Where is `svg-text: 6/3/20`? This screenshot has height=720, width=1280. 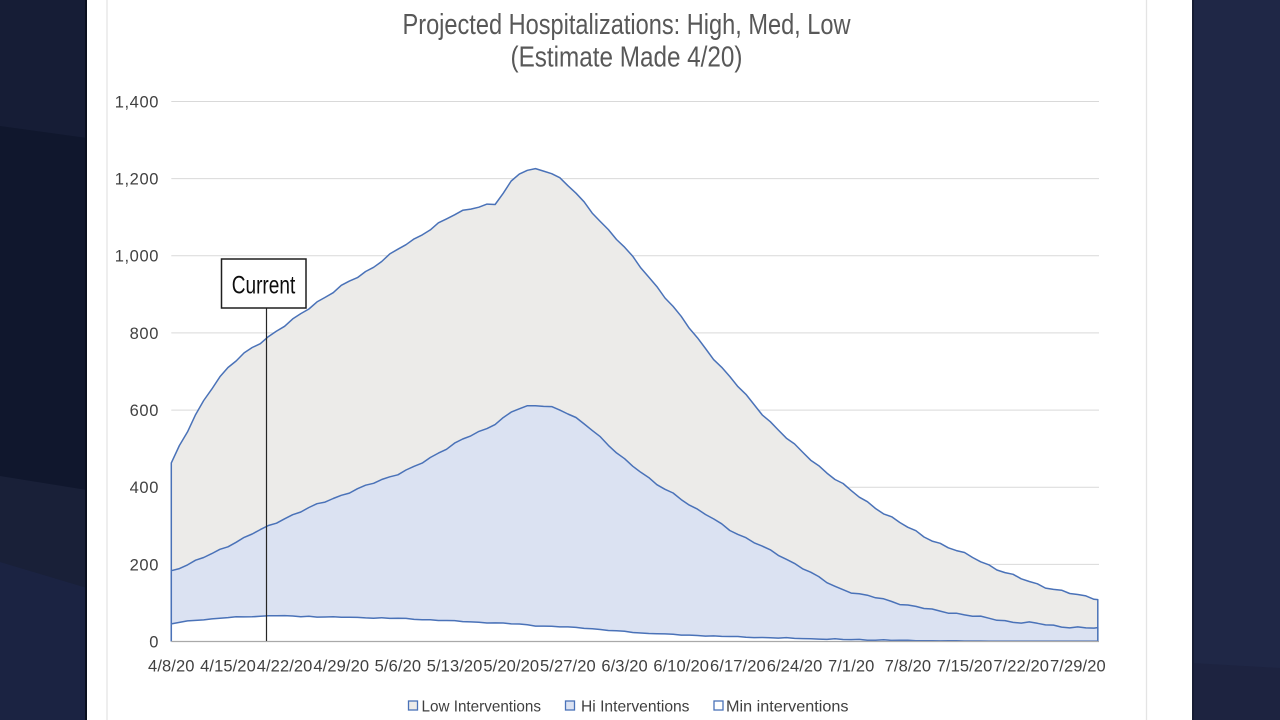 svg-text: 6/3/20 is located at coordinates (624, 667).